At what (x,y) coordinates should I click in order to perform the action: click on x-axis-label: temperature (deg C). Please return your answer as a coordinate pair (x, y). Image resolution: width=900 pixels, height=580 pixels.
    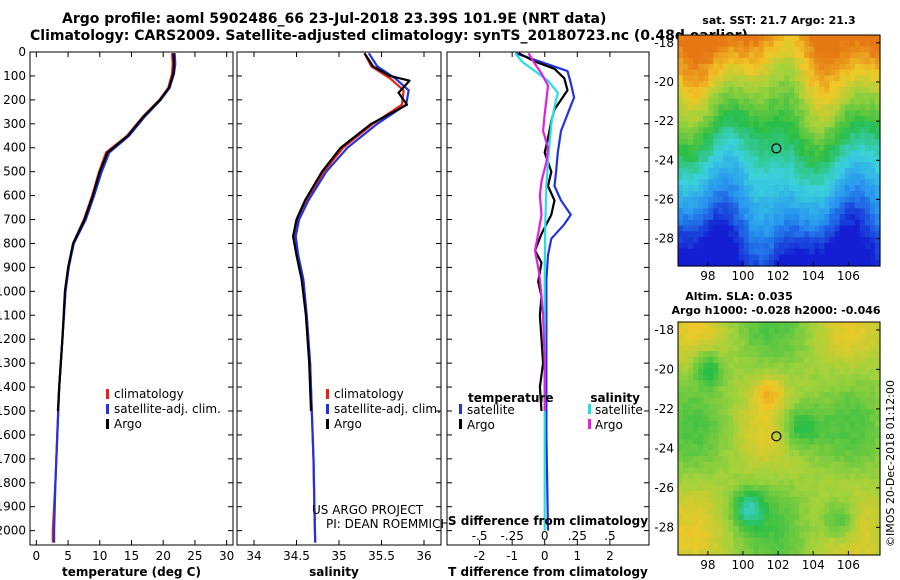
    Looking at the image, I should click on (131, 572).